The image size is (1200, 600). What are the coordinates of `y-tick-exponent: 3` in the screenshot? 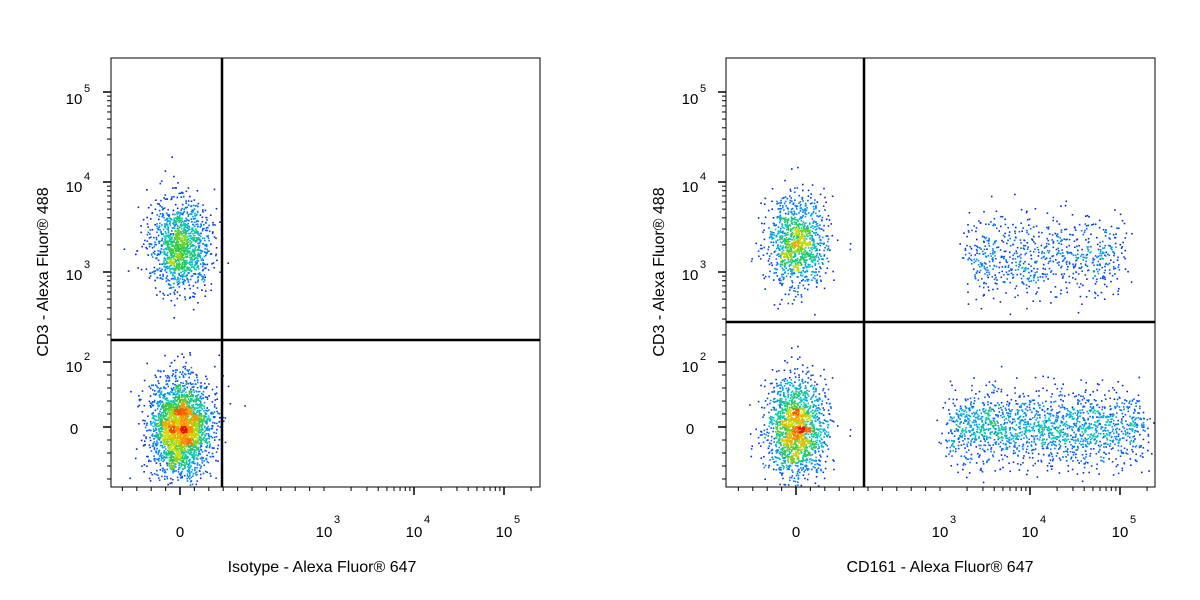 It's located at (87, 265).